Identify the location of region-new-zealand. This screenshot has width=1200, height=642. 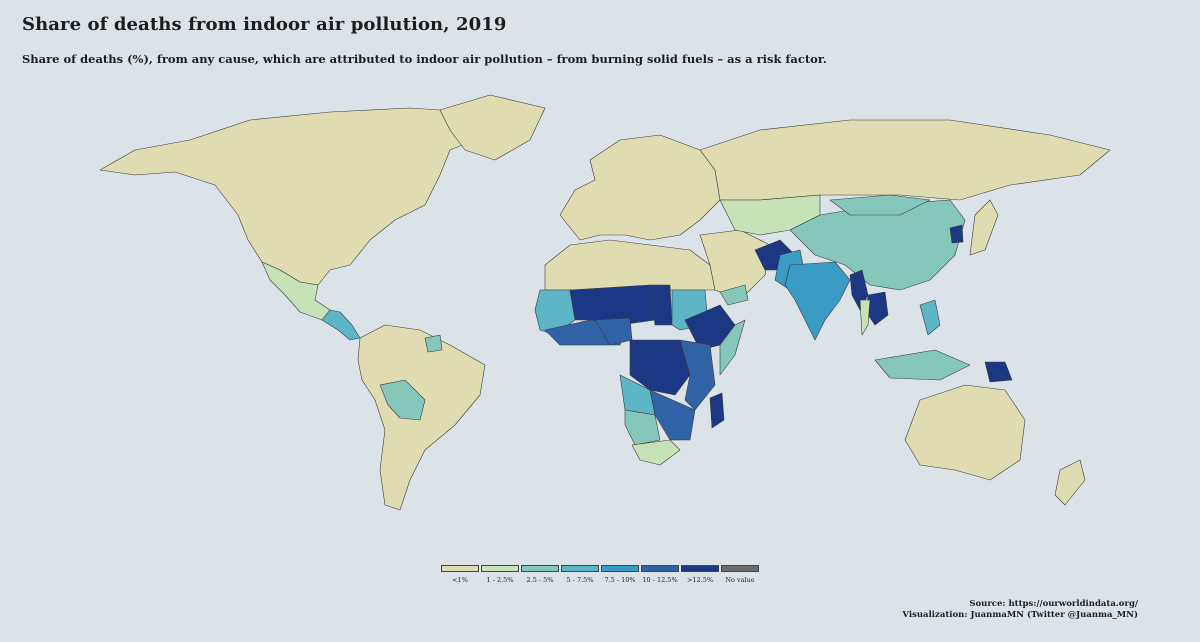
(1070, 482).